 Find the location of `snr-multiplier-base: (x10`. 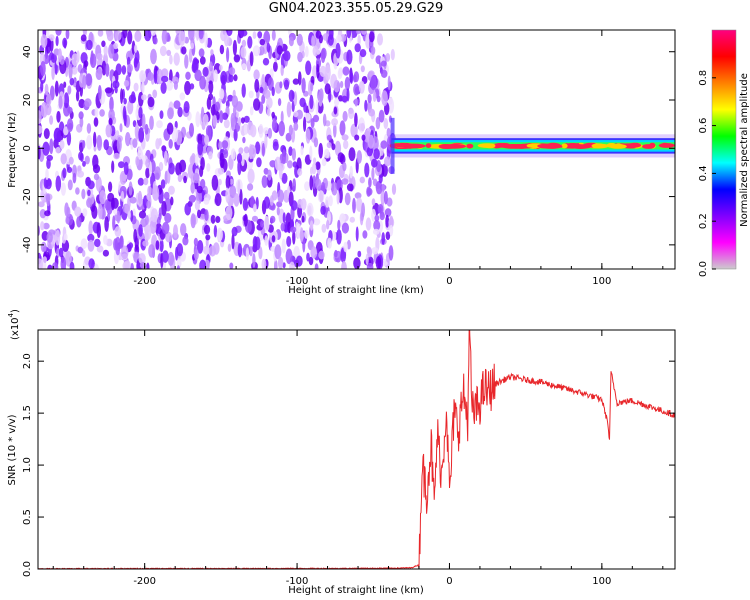

snr-multiplier-base: (x10 is located at coordinates (15, 328).